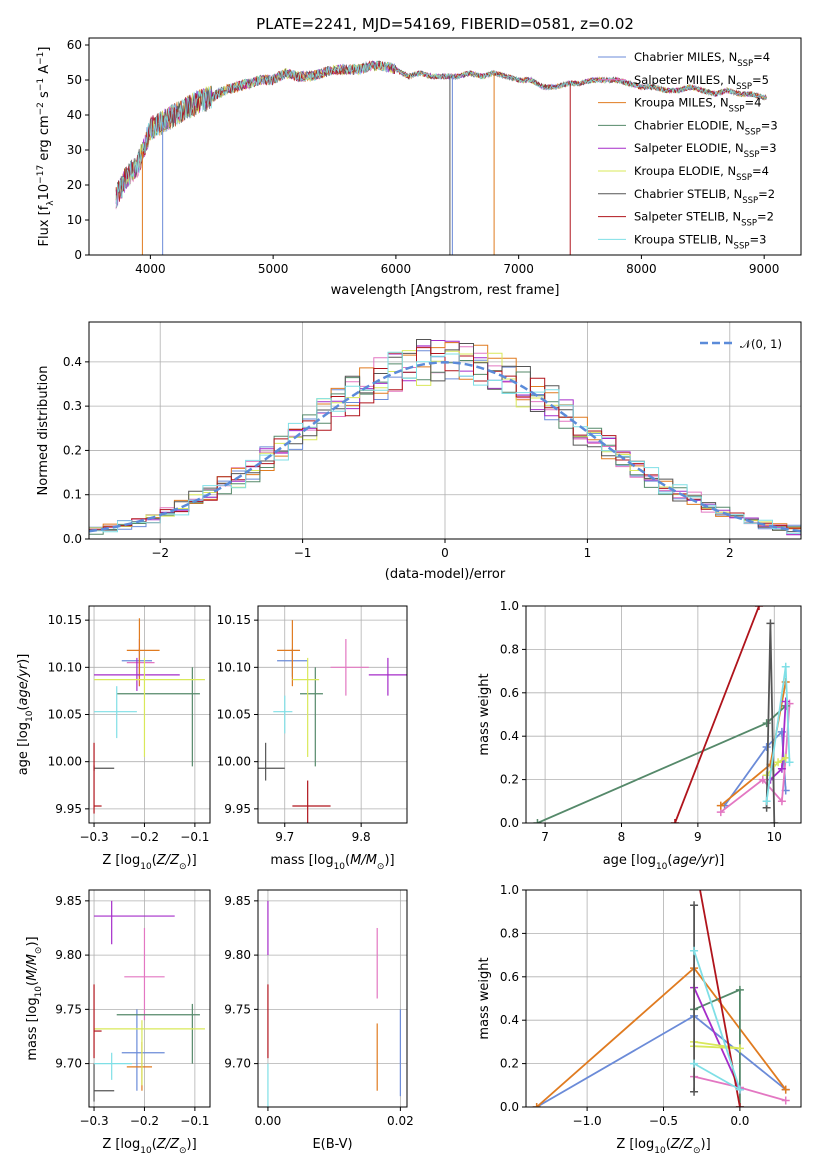  I want to click on legend-label: Salpeter ELODIE, NSSP=3, so click(705, 150).